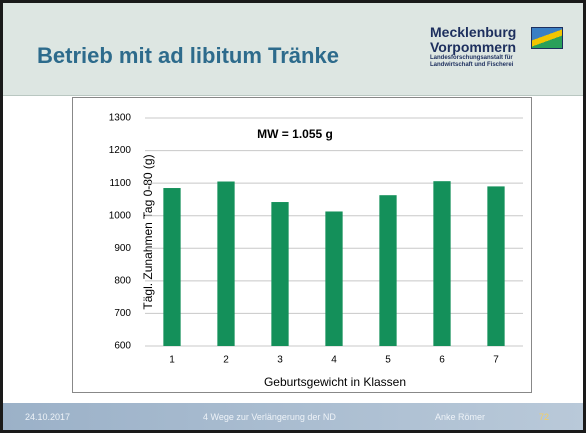 This screenshot has width=586, height=433. Describe the element at coordinates (120, 183) in the screenshot. I see `y-tick-label: 1100` at that location.